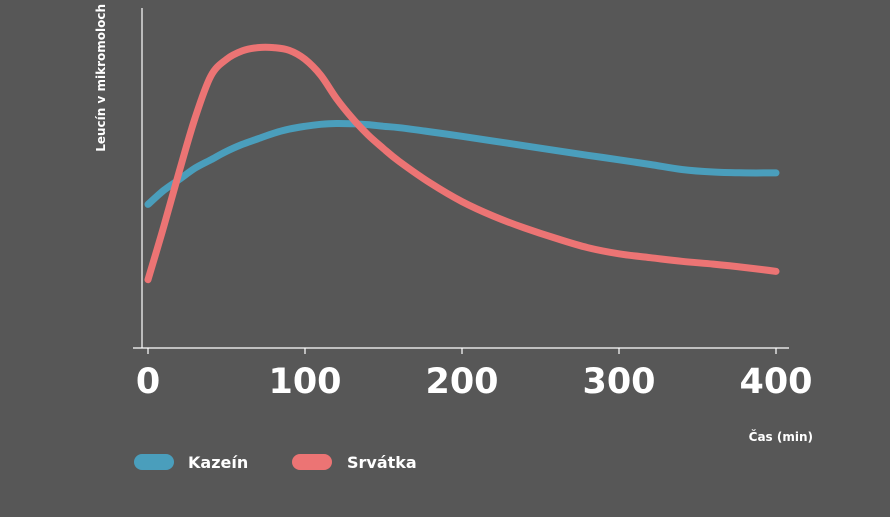  What do you see at coordinates (462, 351) in the screenshot?
I see `x-tick-marks` at bounding box center [462, 351].